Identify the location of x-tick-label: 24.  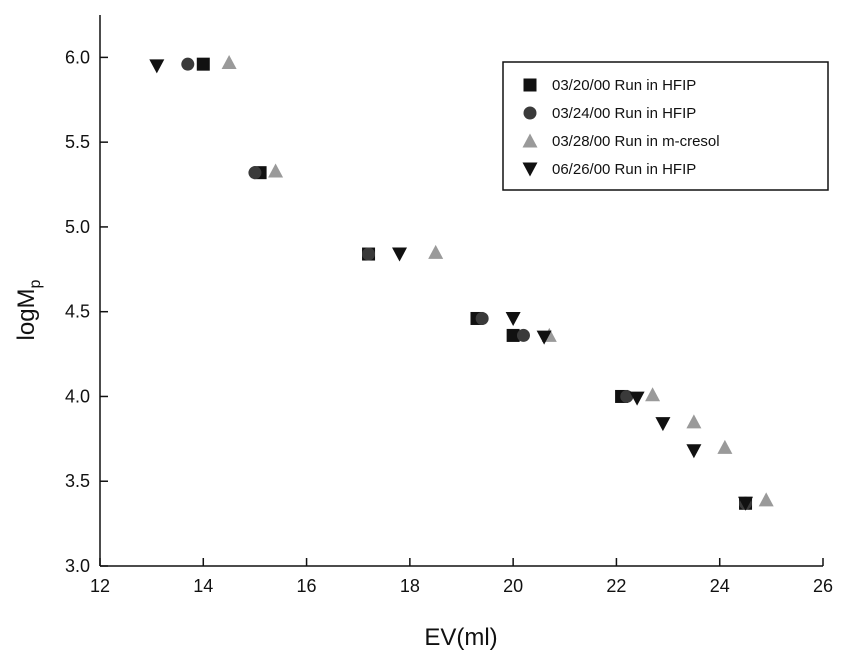
(720, 586).